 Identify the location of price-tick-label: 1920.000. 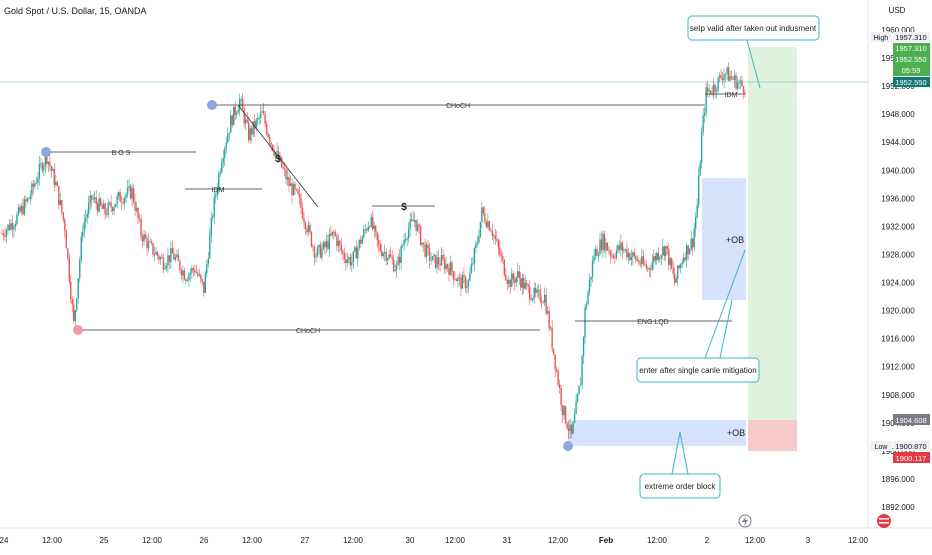
(898, 311).